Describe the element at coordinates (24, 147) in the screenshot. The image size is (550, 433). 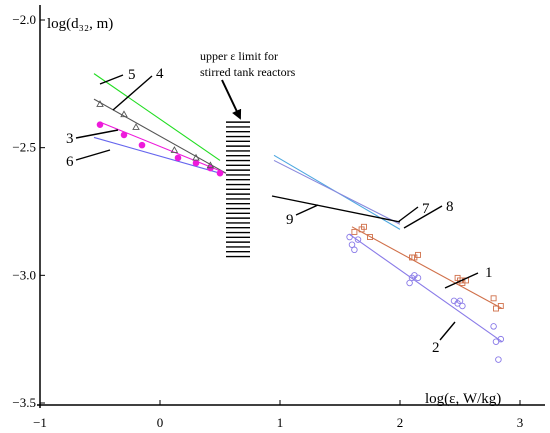
I see `y-tick-label: −2.5` at that location.